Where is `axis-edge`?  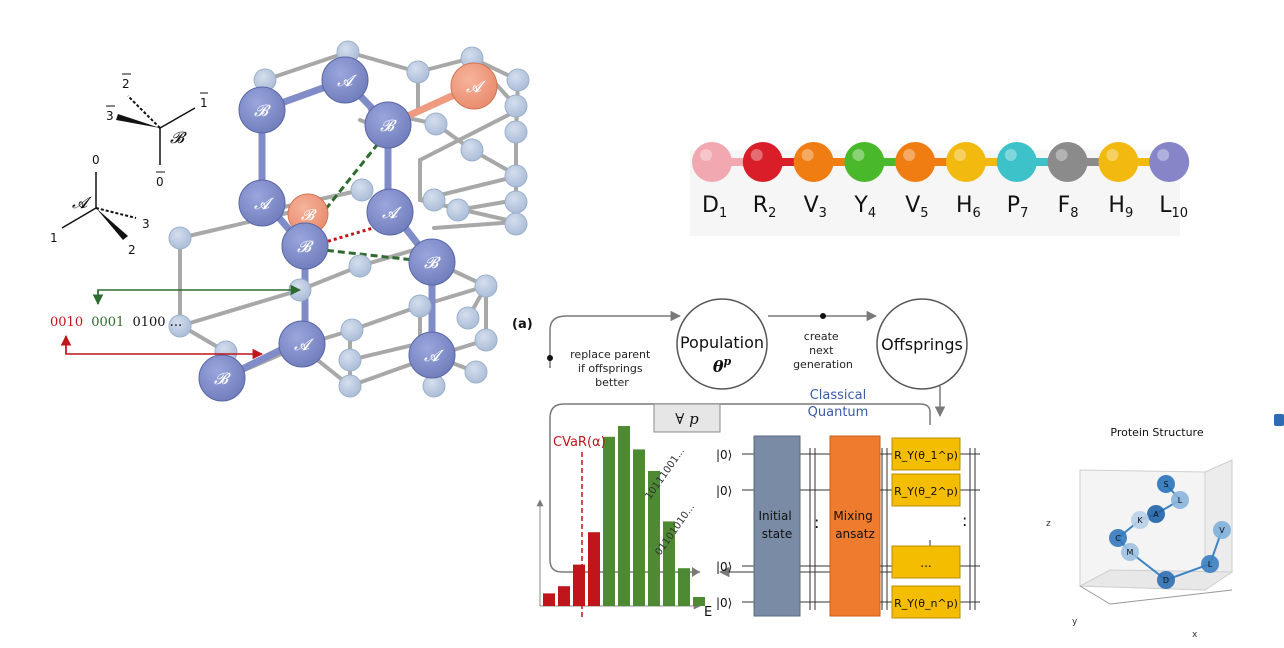 axis-edge is located at coordinates (1171, 597).